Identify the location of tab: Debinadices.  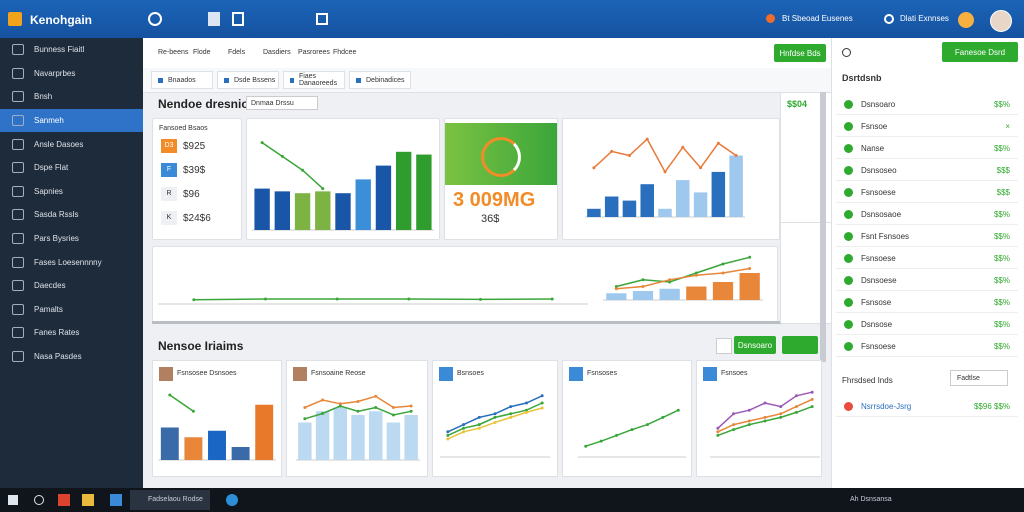
(380, 80).